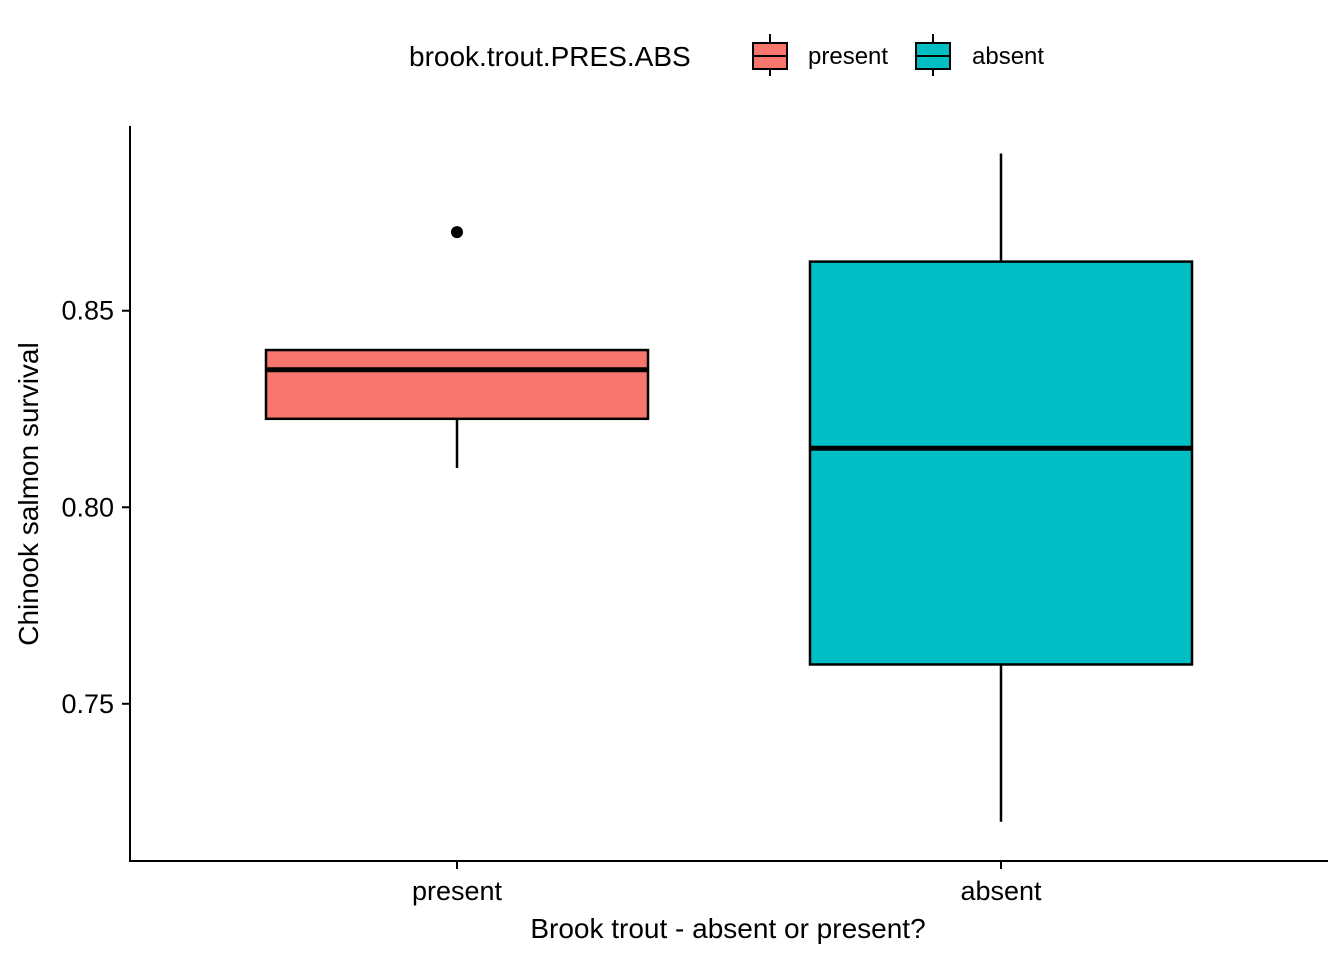 The image size is (1344, 960). Describe the element at coordinates (87, 311) in the screenshot. I see `y-tick-label: 0.85` at that location.